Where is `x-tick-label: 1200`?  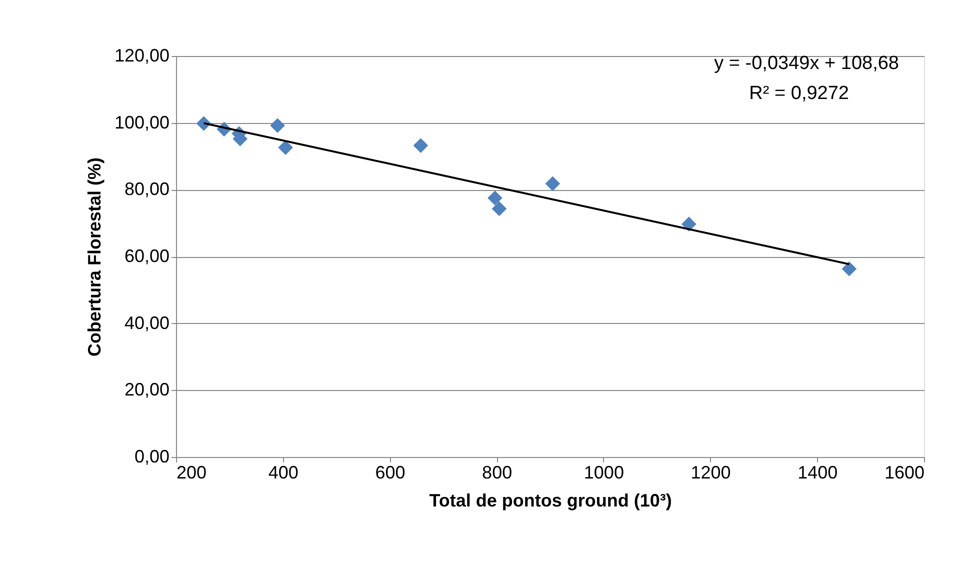 x-tick-label: 1200 is located at coordinates (710, 472).